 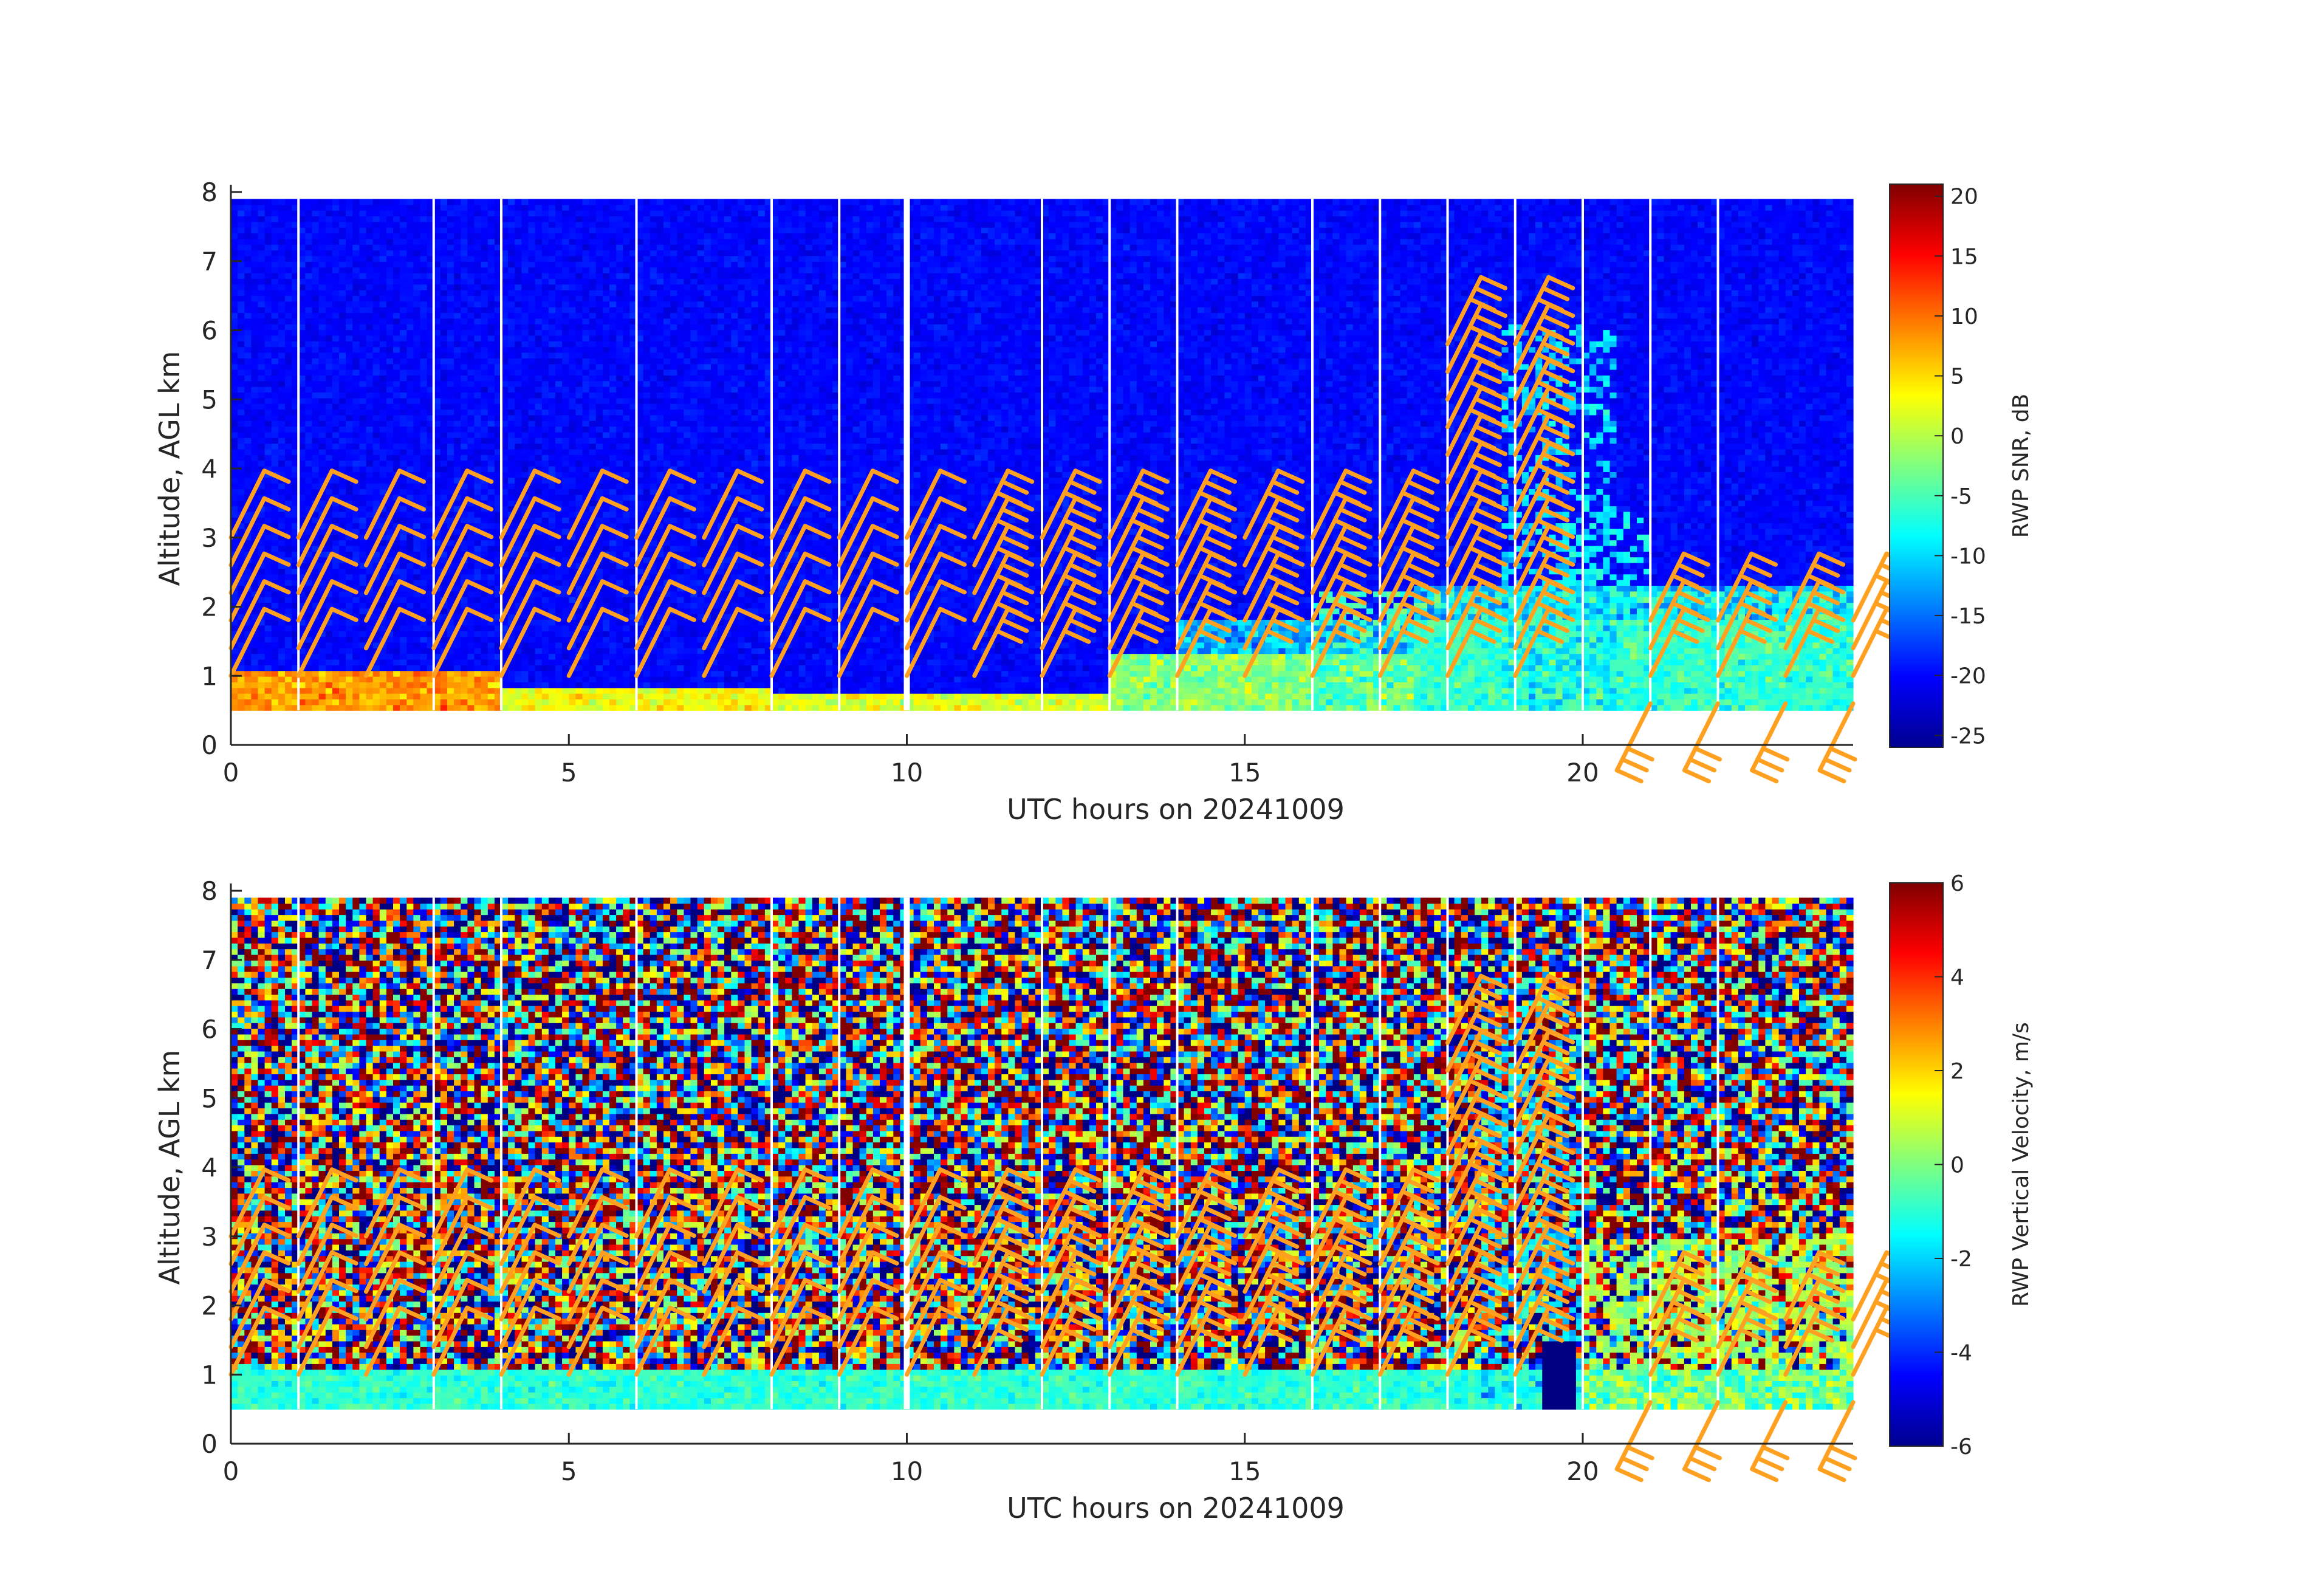 What do you see at coordinates (1968, 676) in the screenshot?
I see `colorbar-tick-label: -20` at bounding box center [1968, 676].